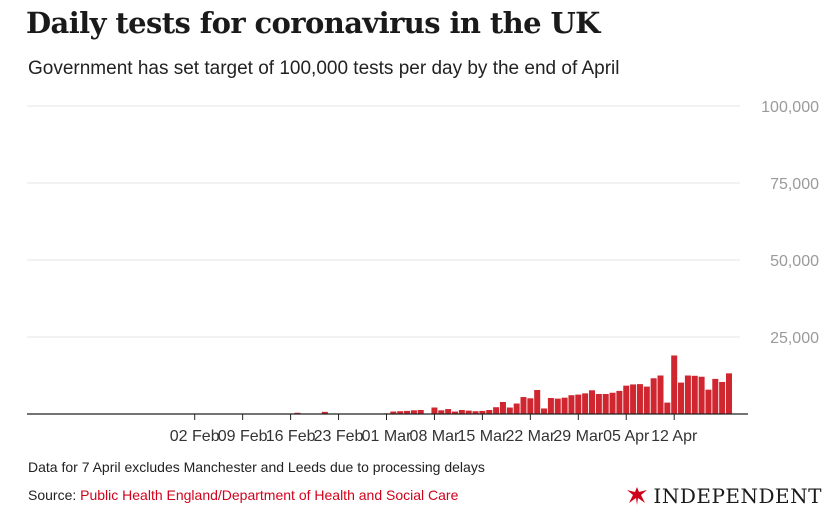  Describe the element at coordinates (637, 496) in the screenshot. I see `eagle-icon` at that location.